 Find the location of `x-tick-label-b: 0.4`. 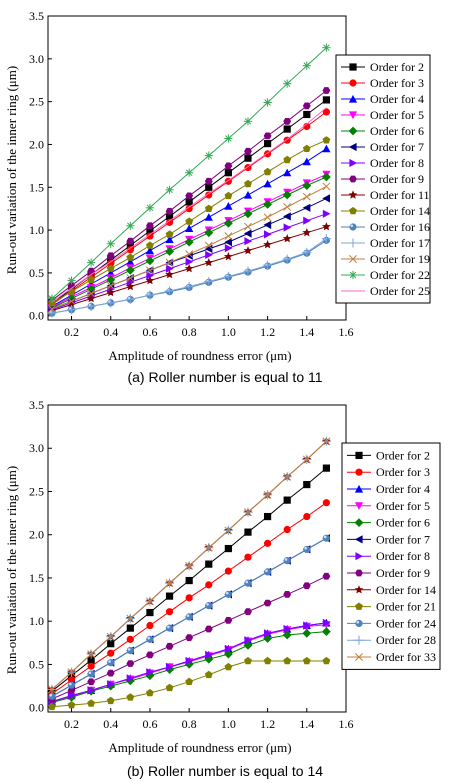

x-tick-label-b: 0.4 is located at coordinates (110, 724).